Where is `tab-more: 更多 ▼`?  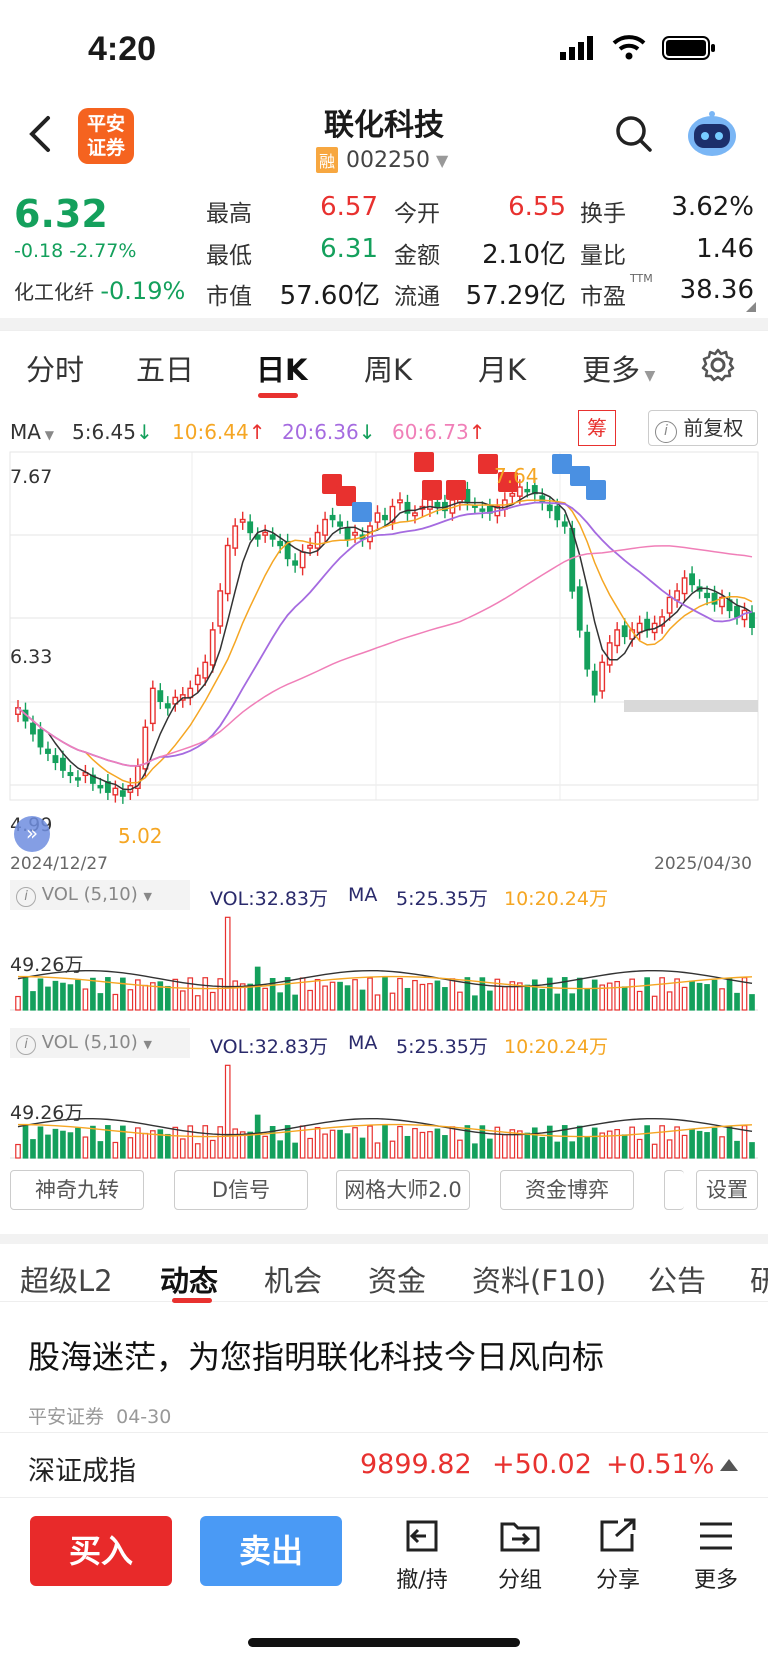
tab-more: 更多 ▼ is located at coordinates (619, 370).